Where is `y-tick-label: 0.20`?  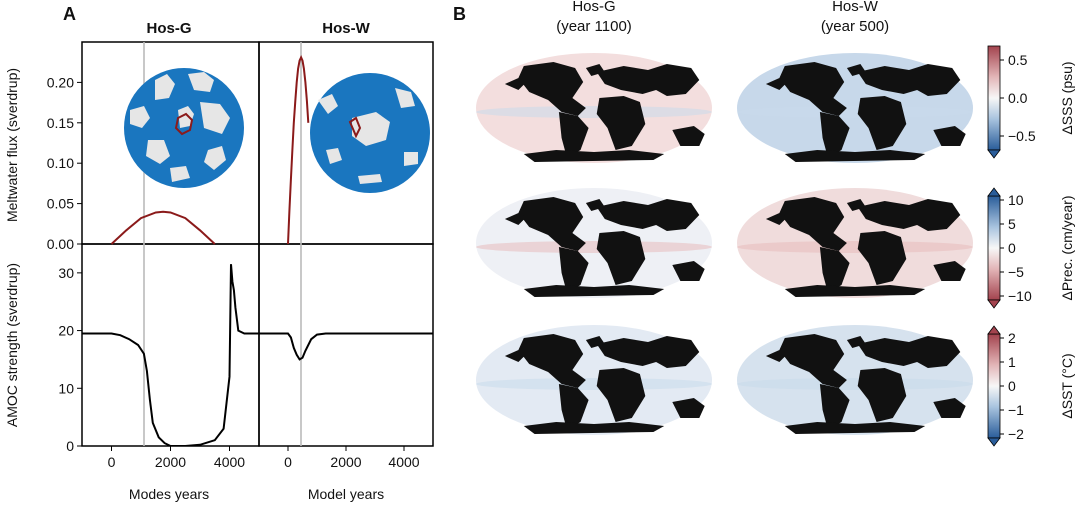
y-tick-label: 0.20 is located at coordinates (60, 82).